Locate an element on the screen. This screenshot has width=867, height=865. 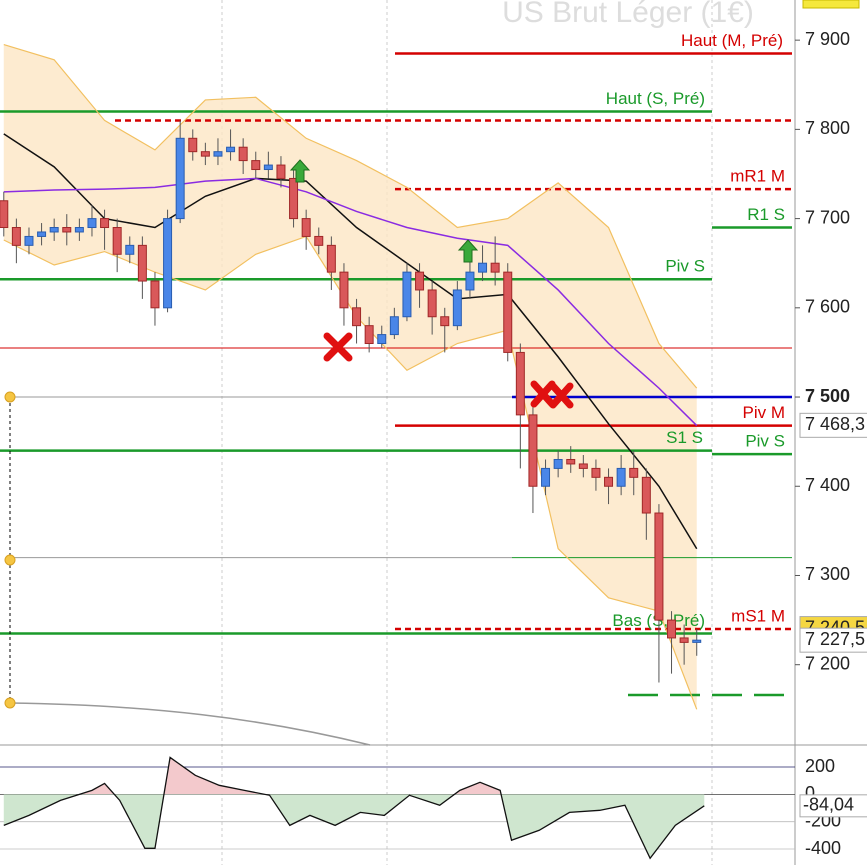
y-tick-label: 7 300 is located at coordinates (827, 574).